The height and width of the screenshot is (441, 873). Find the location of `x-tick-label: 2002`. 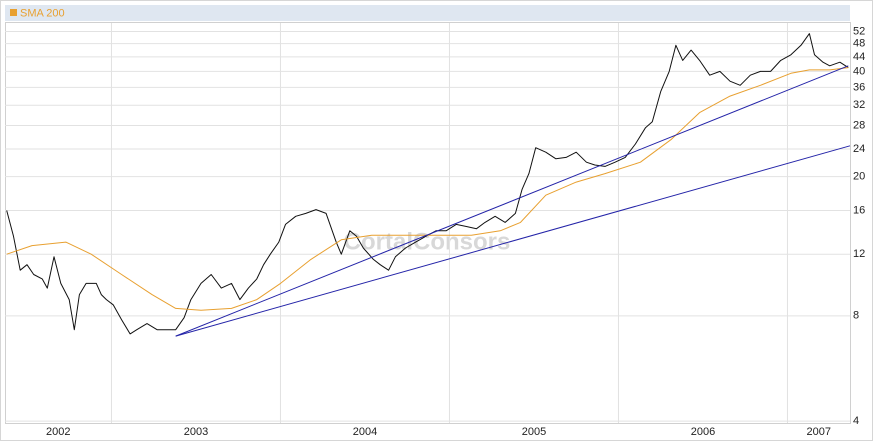

x-tick-label: 2002 is located at coordinates (58, 432).